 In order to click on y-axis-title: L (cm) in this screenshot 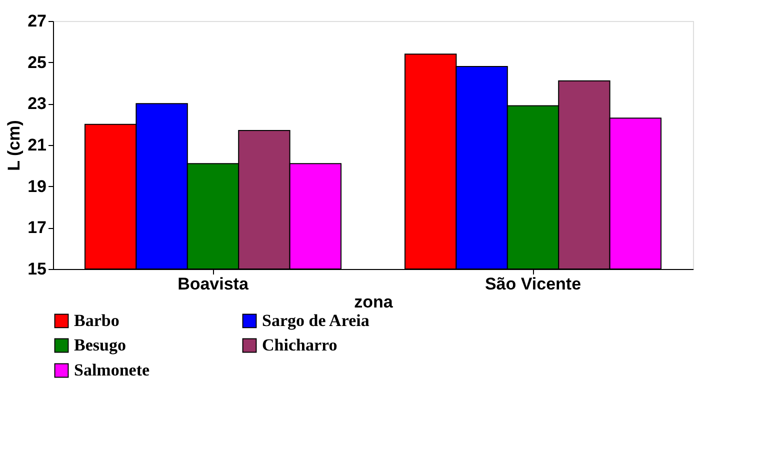, I will do `click(14, 145)`.